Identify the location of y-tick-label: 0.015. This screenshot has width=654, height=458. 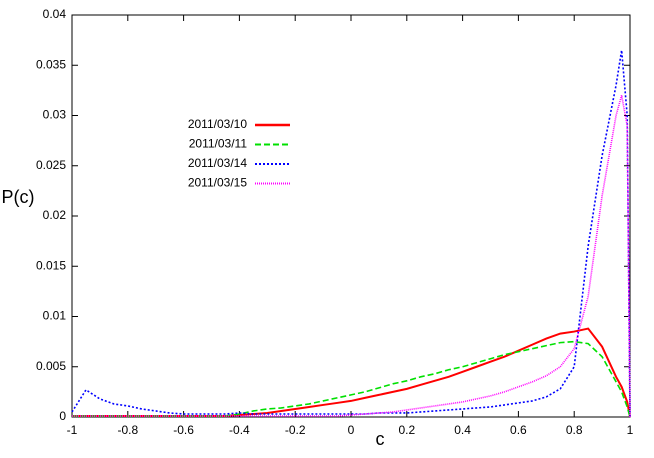
(51, 265).